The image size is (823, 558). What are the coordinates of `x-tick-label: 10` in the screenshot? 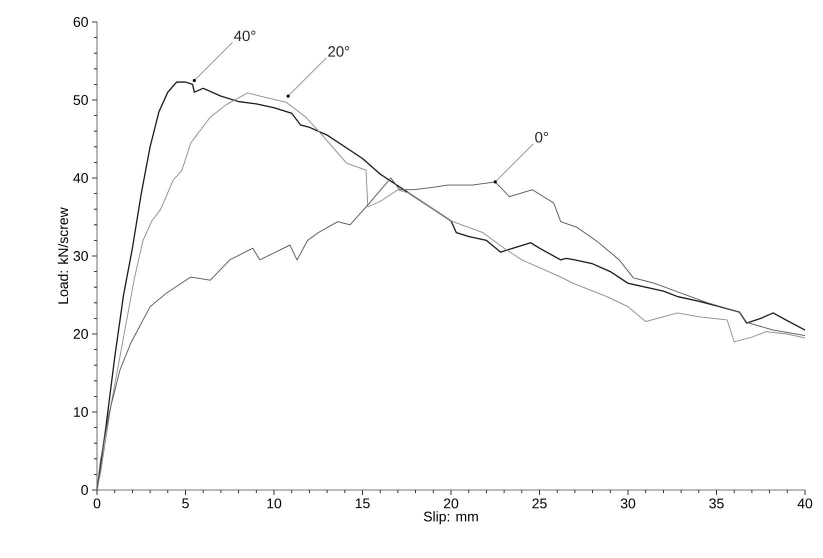 It's located at (274, 503).